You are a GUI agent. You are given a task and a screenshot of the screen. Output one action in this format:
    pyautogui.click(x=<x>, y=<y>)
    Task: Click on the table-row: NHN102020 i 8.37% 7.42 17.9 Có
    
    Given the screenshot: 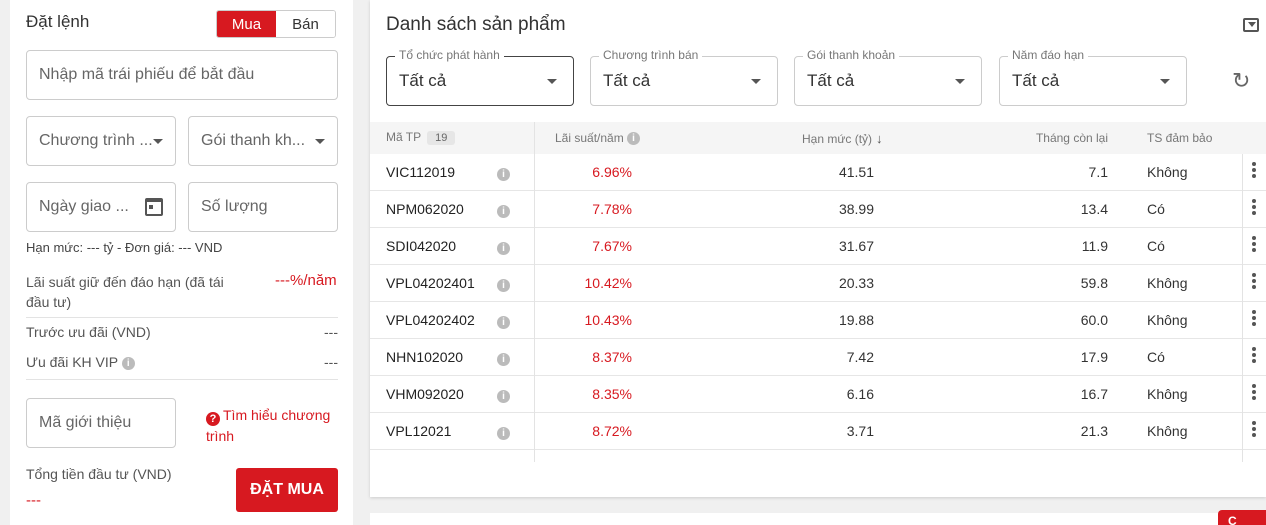 What is the action you would take?
    pyautogui.click(x=818, y=357)
    